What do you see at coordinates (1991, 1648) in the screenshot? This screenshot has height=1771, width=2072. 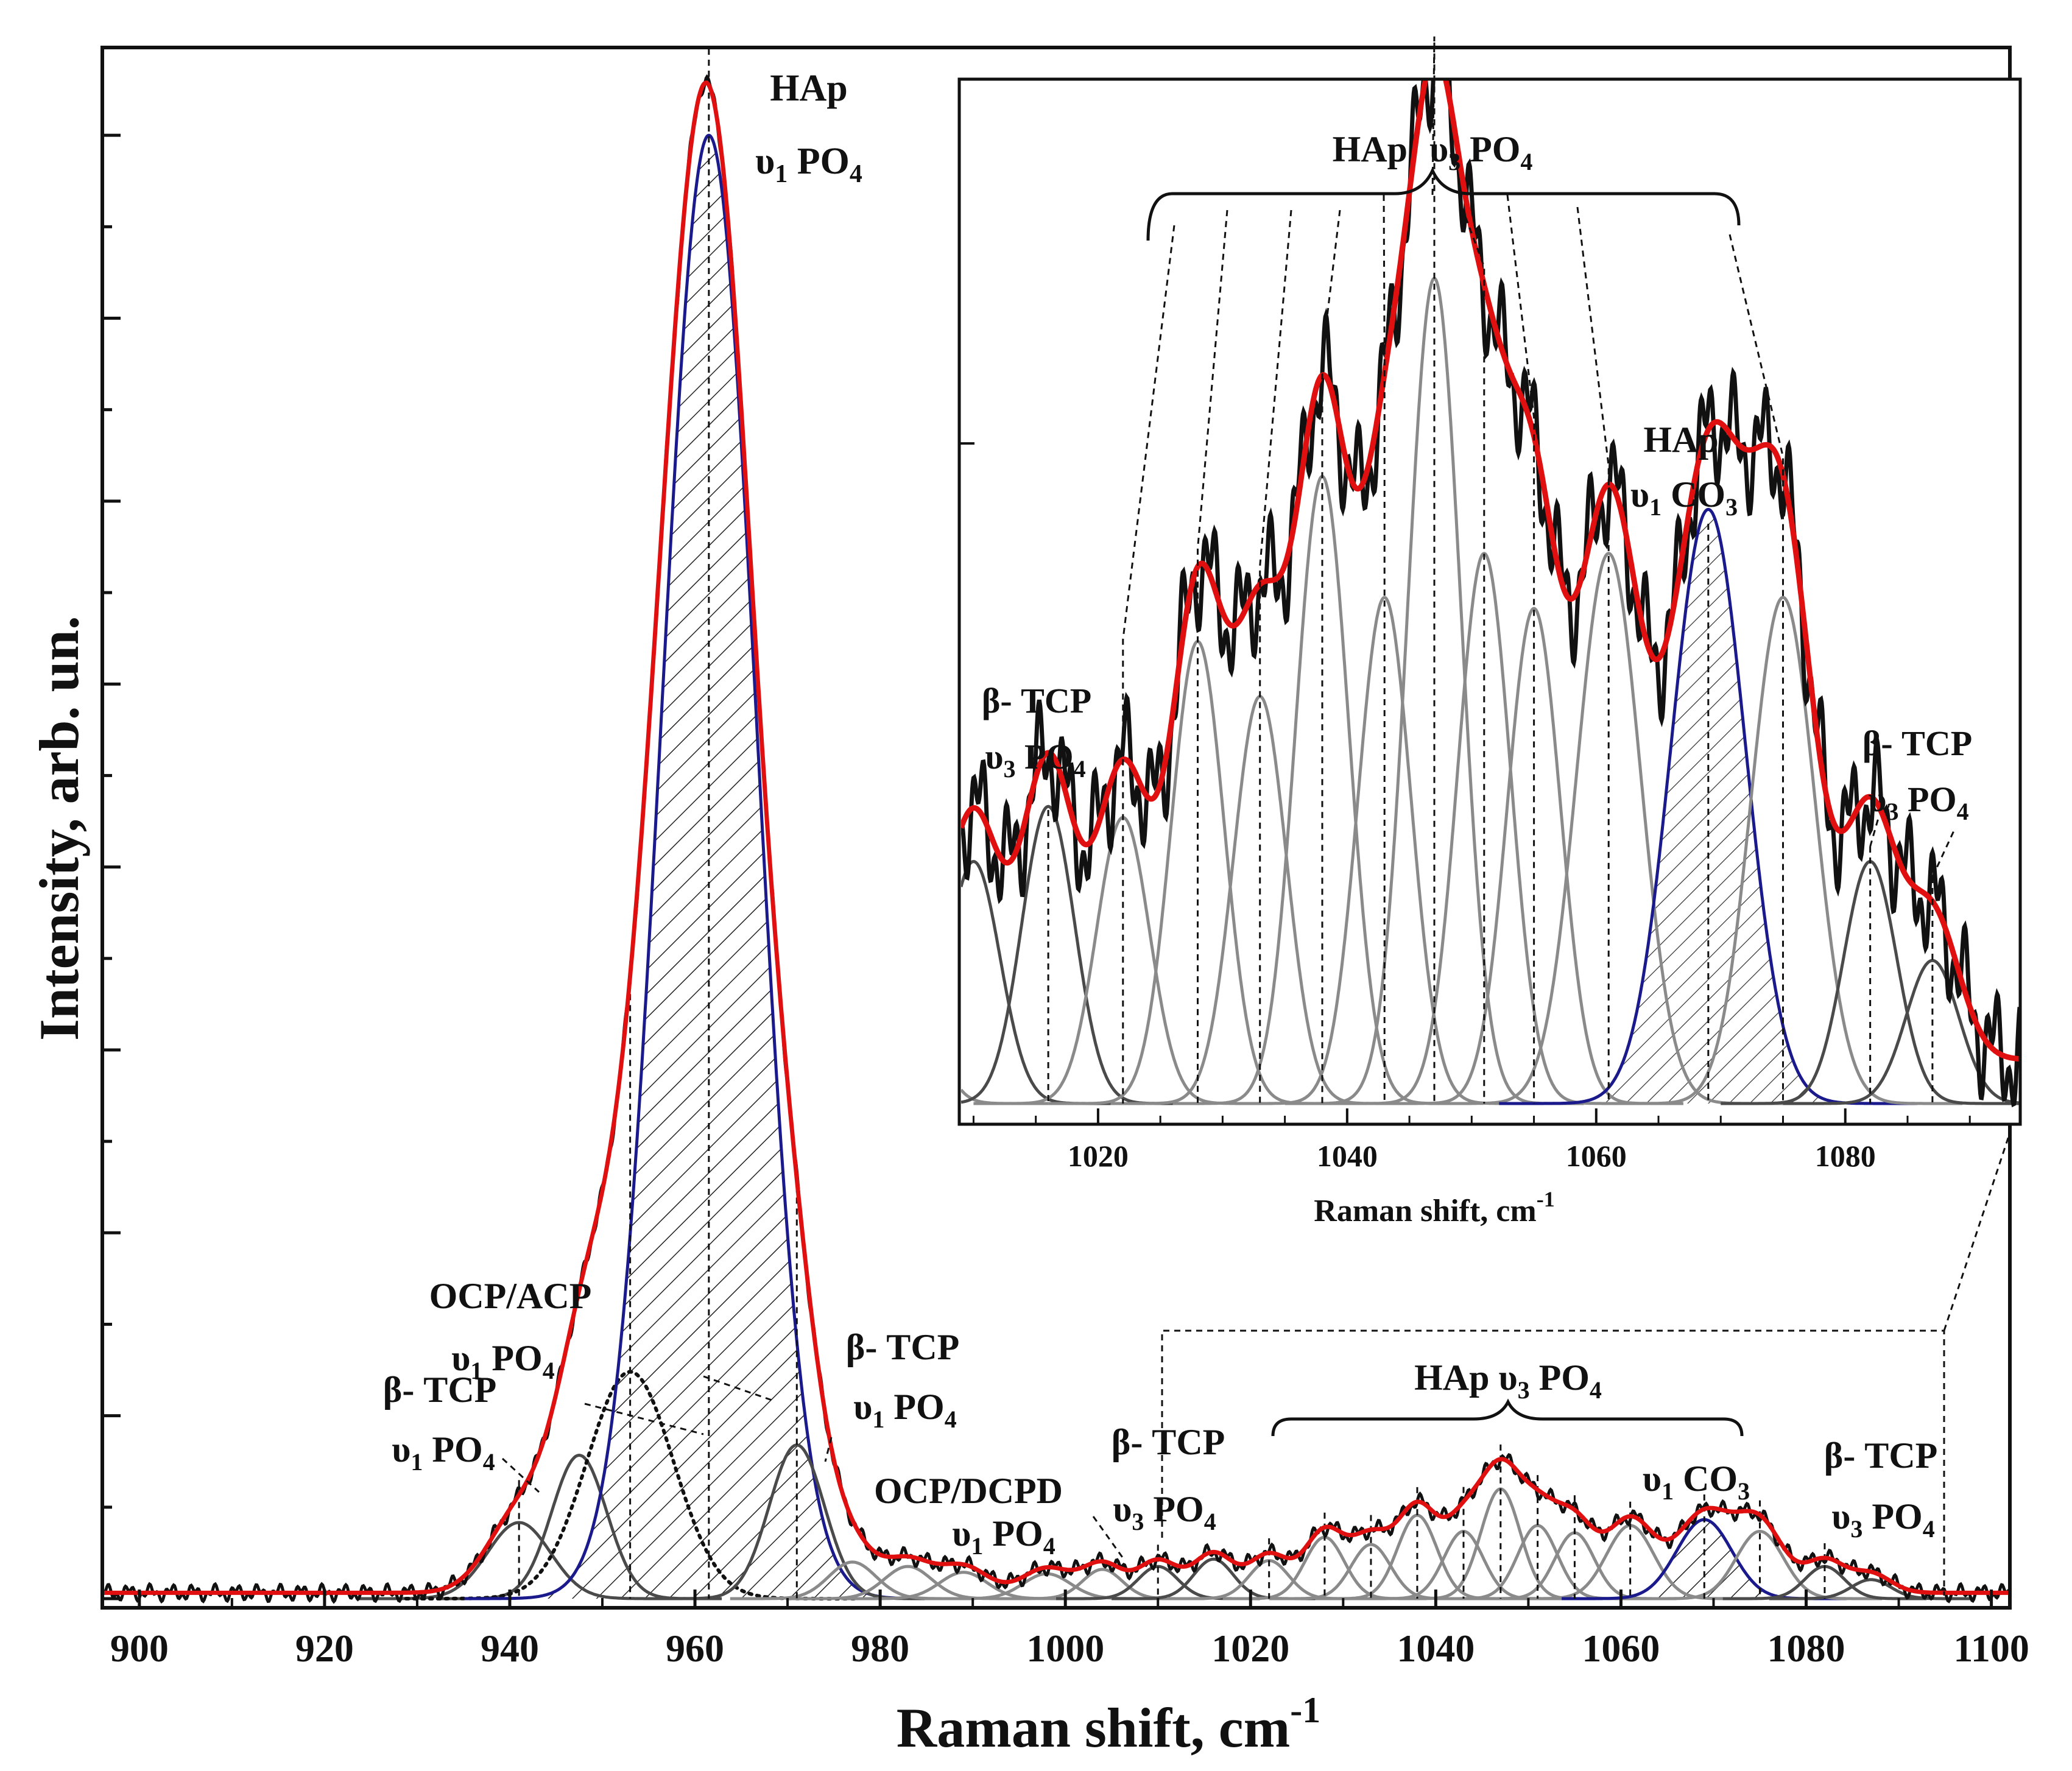 I see `x-tick-label-10: 1100` at bounding box center [1991, 1648].